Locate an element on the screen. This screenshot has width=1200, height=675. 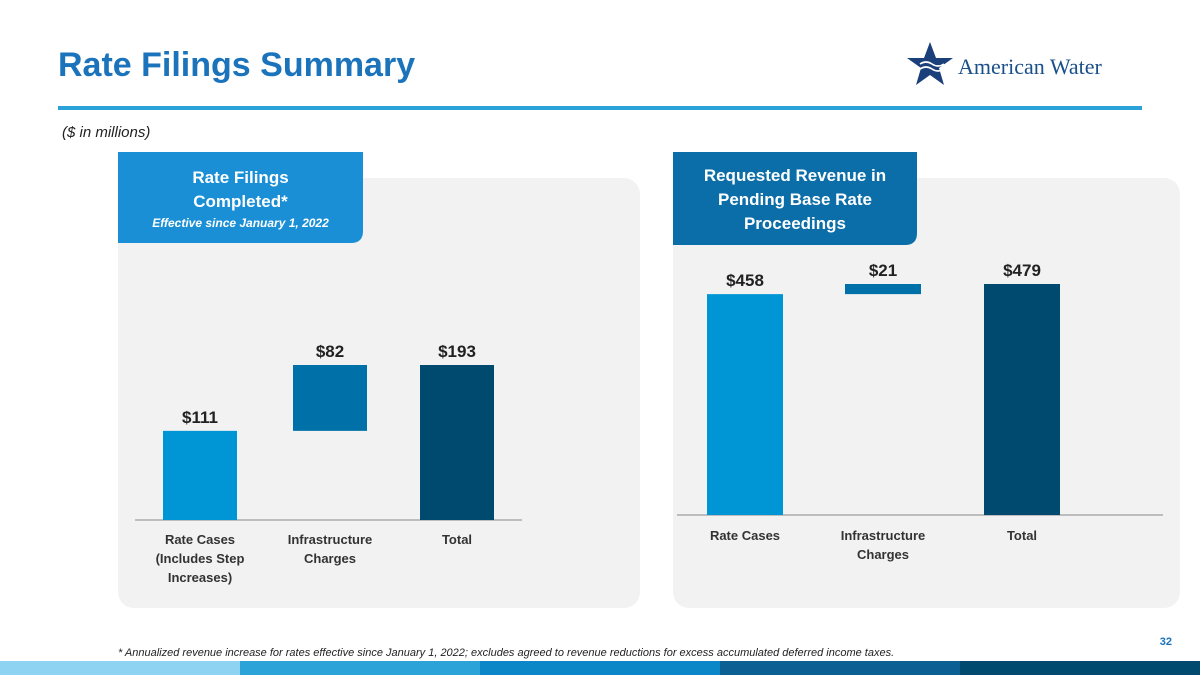
logo-waves is located at coordinates (932, 66).